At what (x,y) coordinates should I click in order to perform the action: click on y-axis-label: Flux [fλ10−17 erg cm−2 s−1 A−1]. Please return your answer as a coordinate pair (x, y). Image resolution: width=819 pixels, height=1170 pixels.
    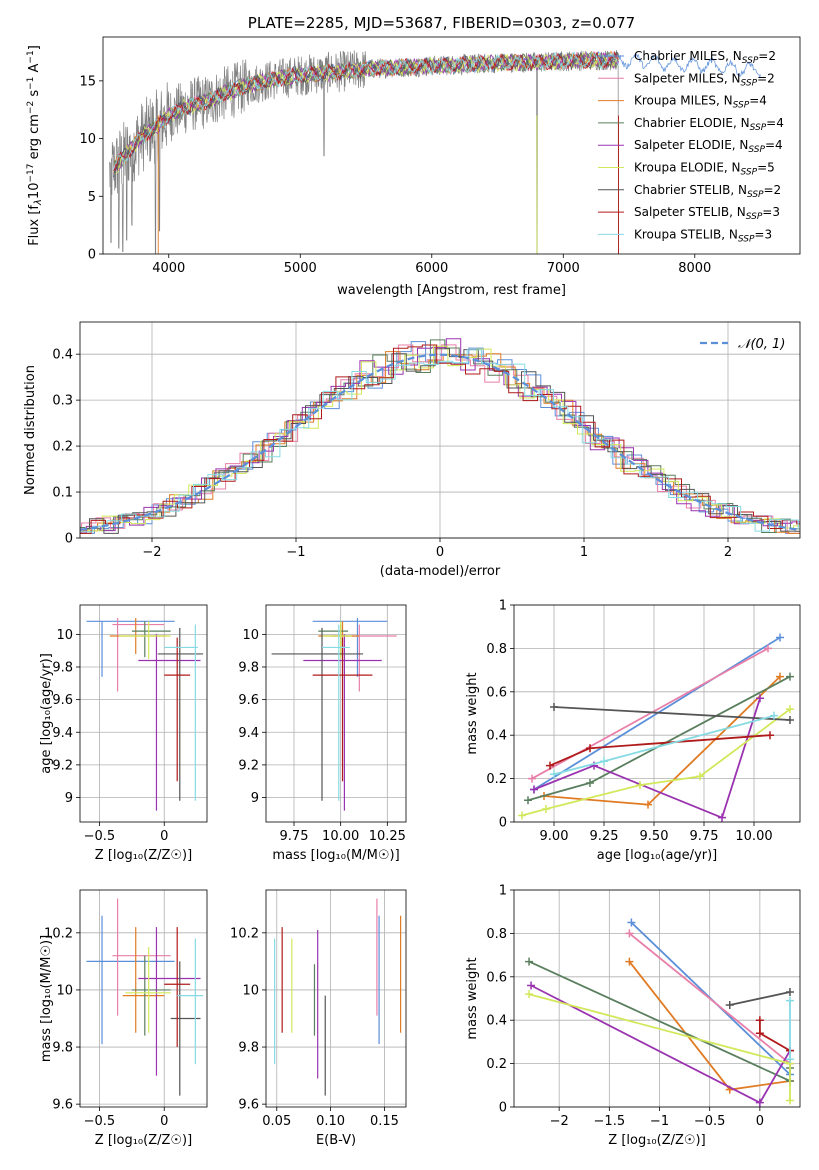
    Looking at the image, I should click on (35, 145).